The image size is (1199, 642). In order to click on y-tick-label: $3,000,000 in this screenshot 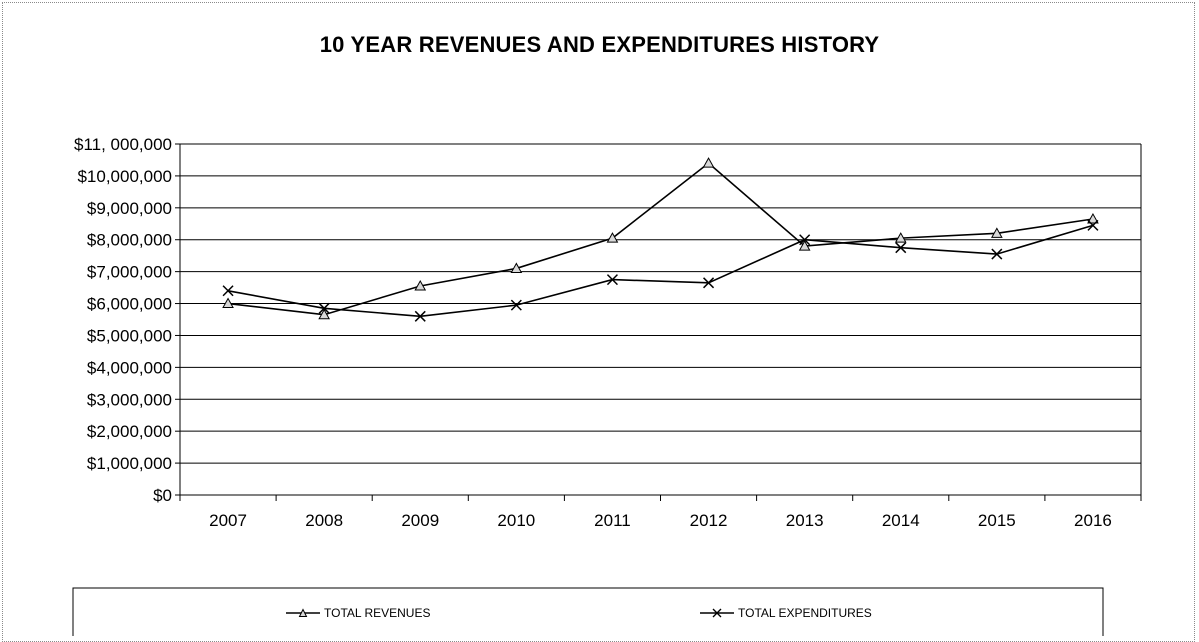, I will do `click(129, 399)`.